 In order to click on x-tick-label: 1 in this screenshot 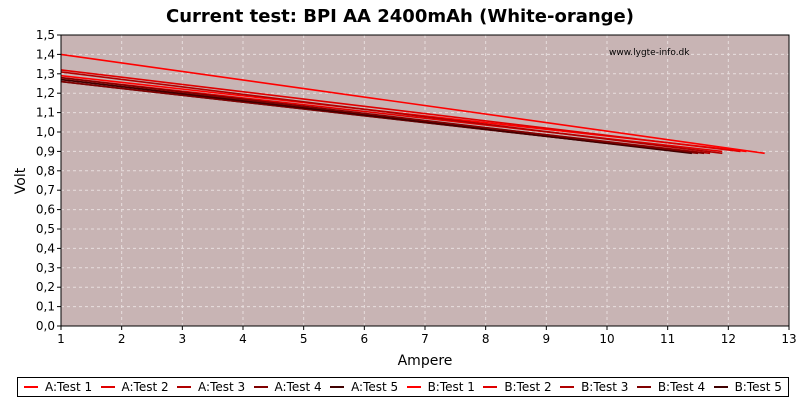, I will do `click(61, 339)`.